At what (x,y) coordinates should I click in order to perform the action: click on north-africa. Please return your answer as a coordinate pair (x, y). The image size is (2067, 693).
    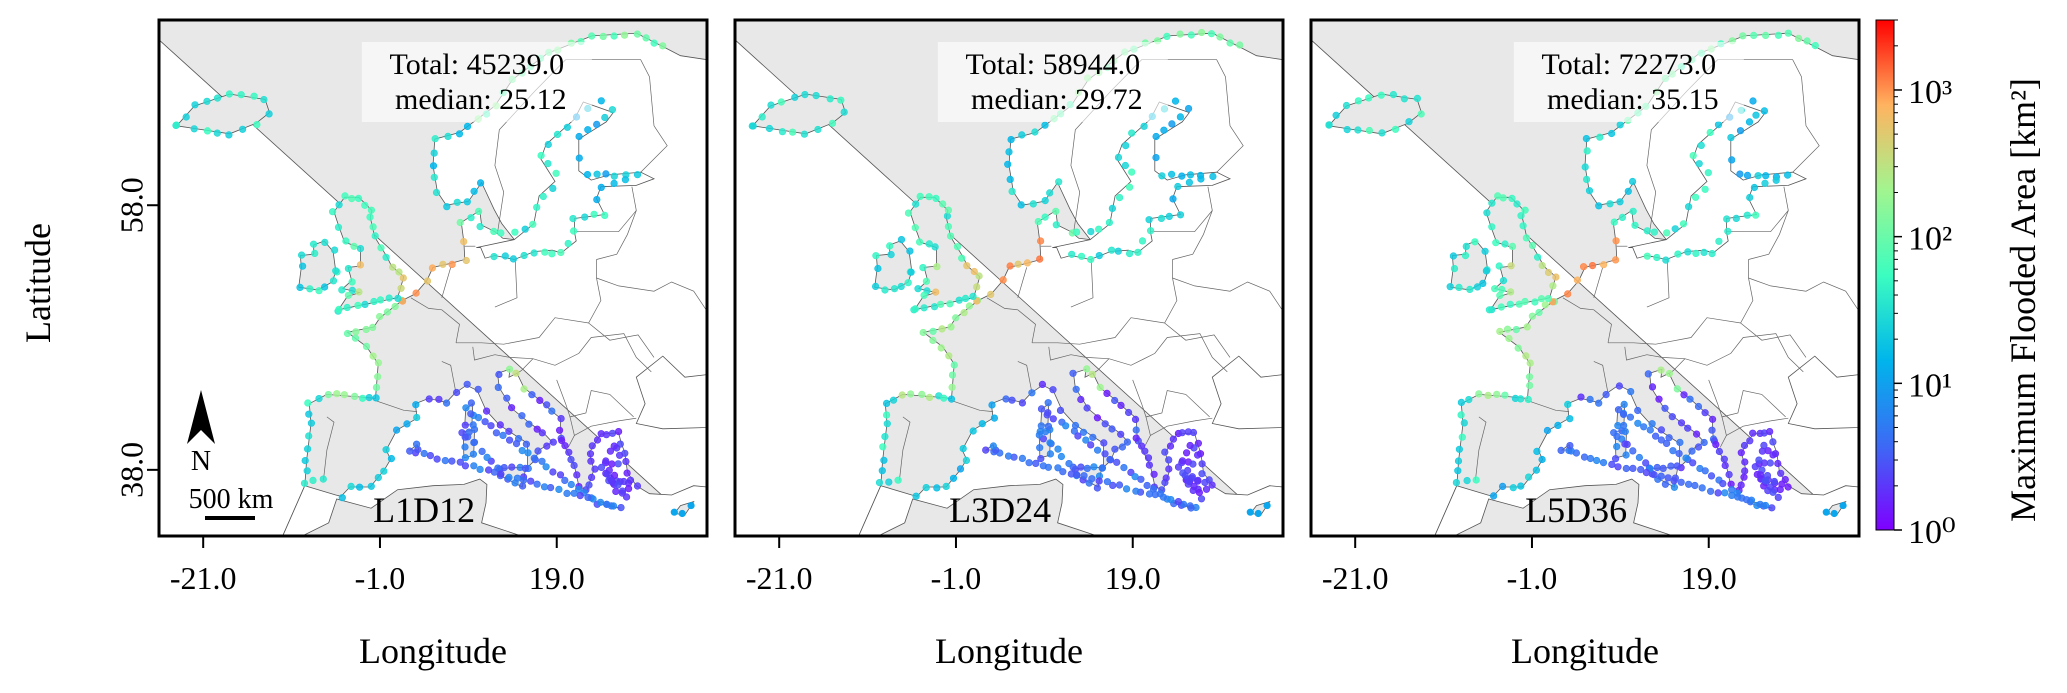
    Looking at the image, I should click on (1646, 507).